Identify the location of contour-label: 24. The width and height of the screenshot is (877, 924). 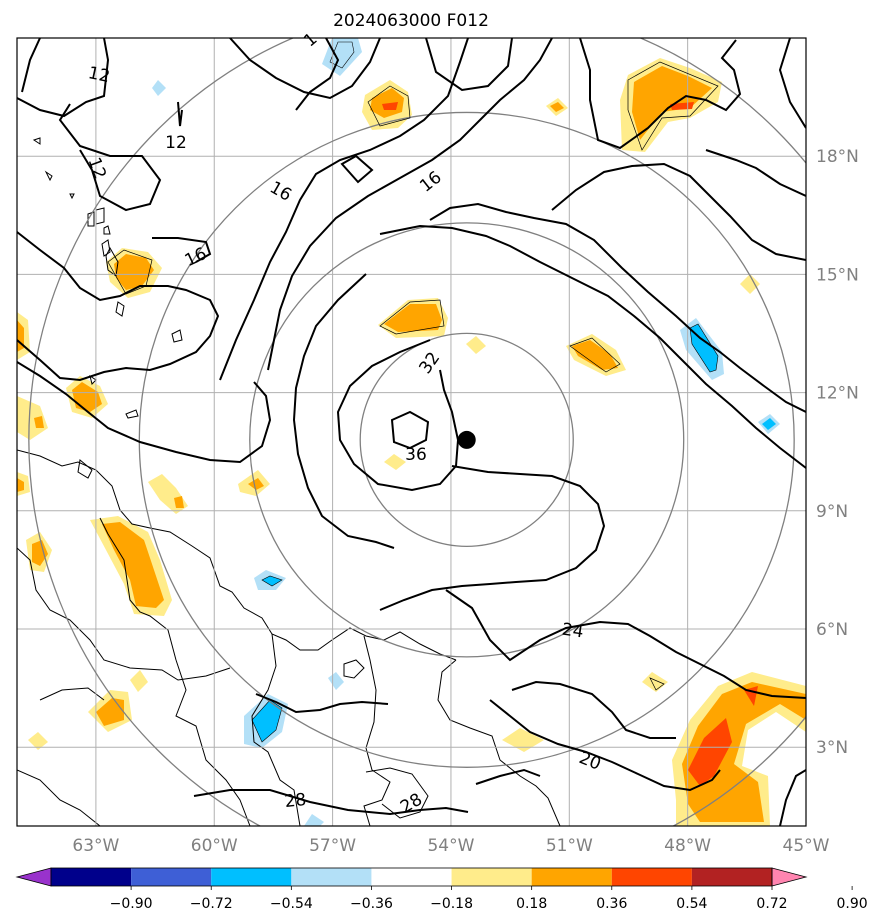
(573, 631).